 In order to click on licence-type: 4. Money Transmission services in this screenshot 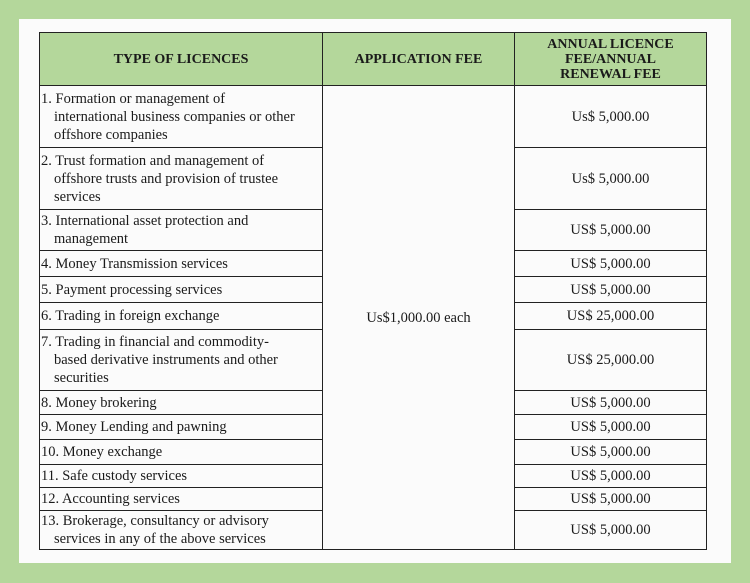, I will do `click(181, 263)`.